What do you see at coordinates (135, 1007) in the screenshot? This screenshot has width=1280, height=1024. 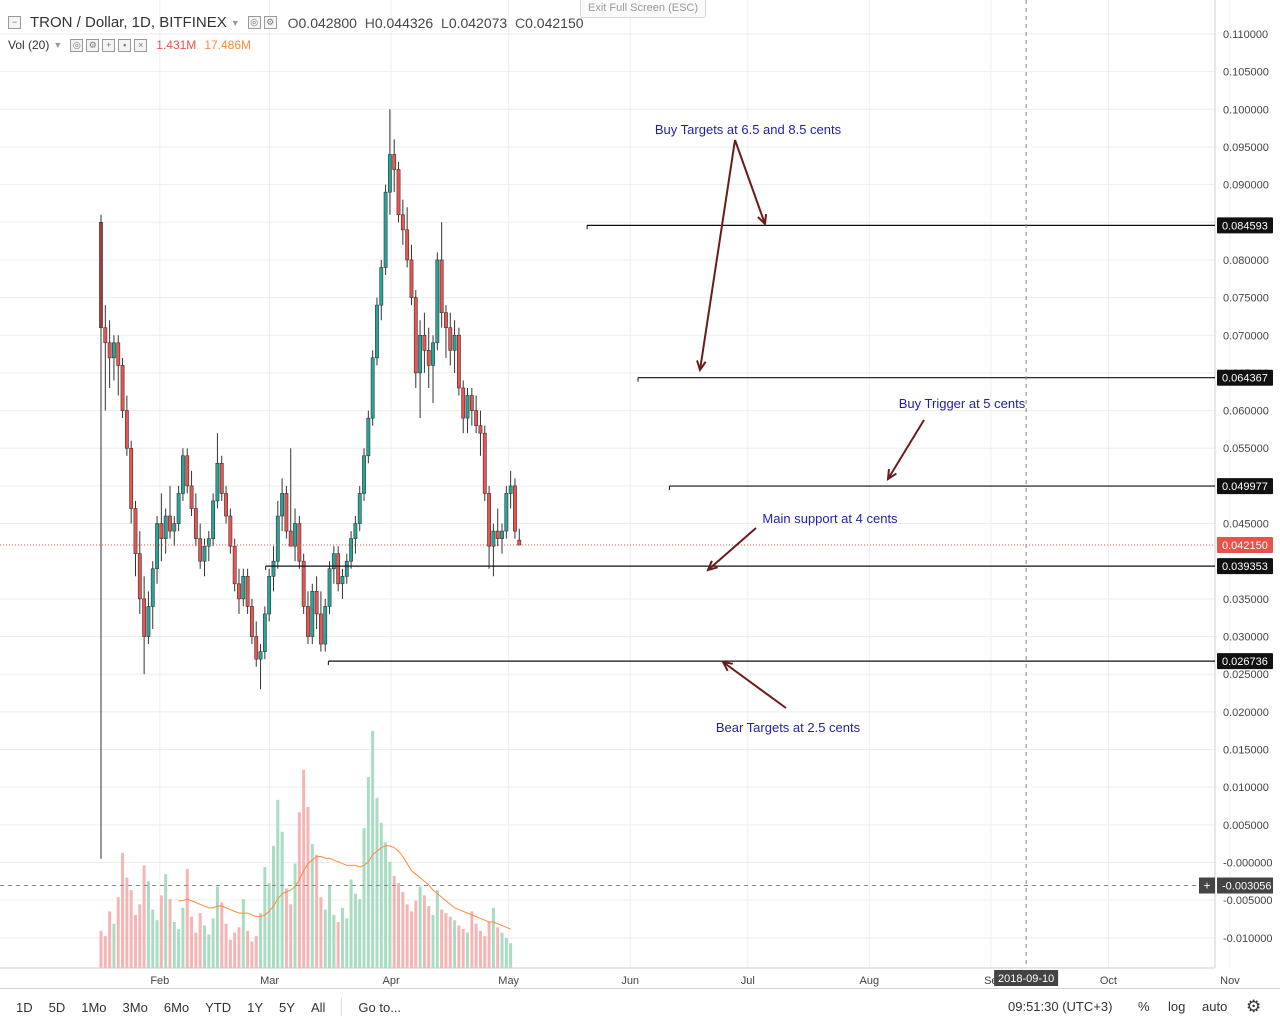 I see `range-button-3mo: 3Mo` at bounding box center [135, 1007].